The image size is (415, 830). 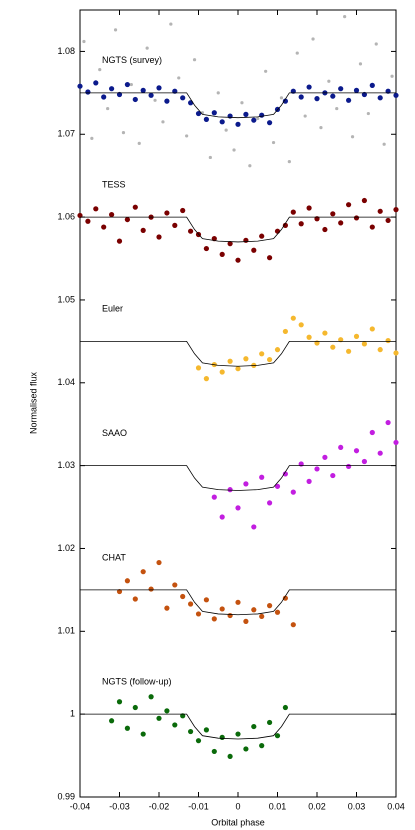 What do you see at coordinates (238, 822) in the screenshot?
I see `x-axis-label: Orbital phase` at bounding box center [238, 822].